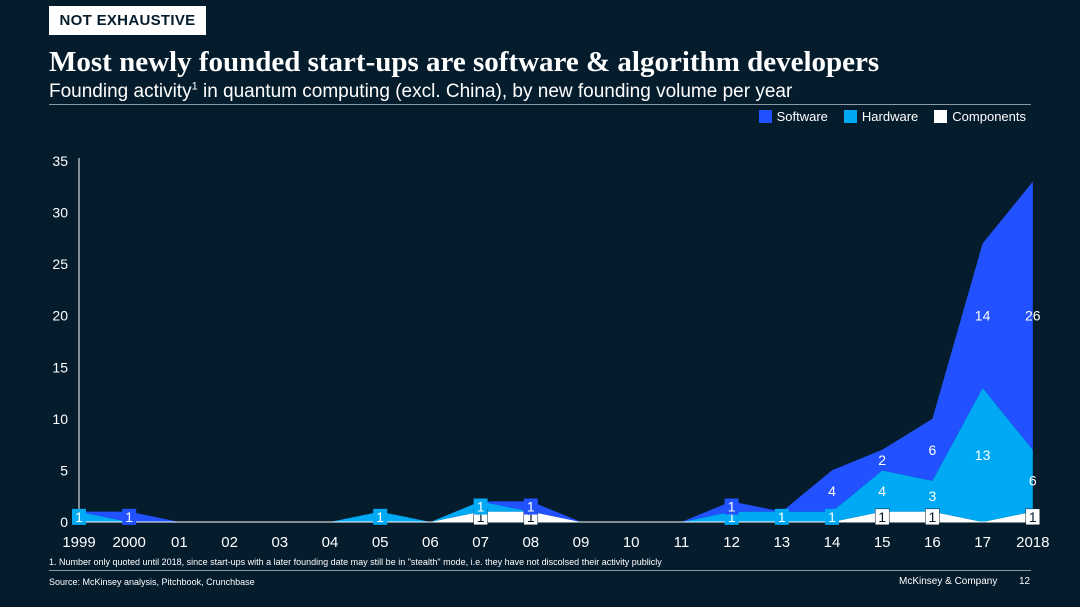 The width and height of the screenshot is (1080, 607). What do you see at coordinates (60, 316) in the screenshot?
I see `y-tick-label: 20` at bounding box center [60, 316].